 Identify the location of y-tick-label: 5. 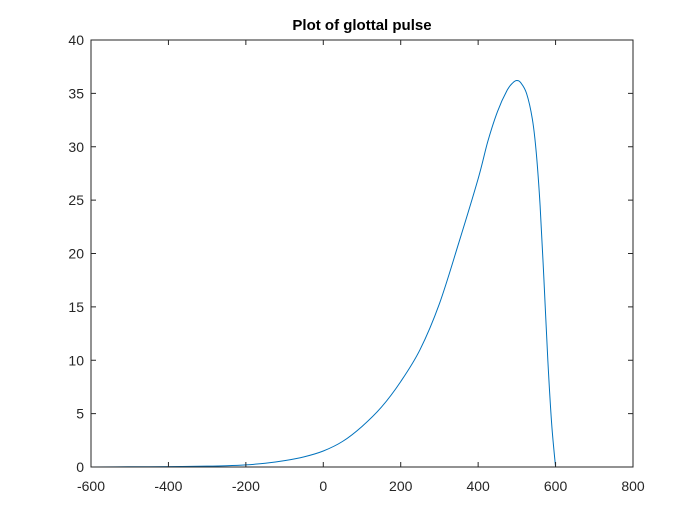
(80, 414).